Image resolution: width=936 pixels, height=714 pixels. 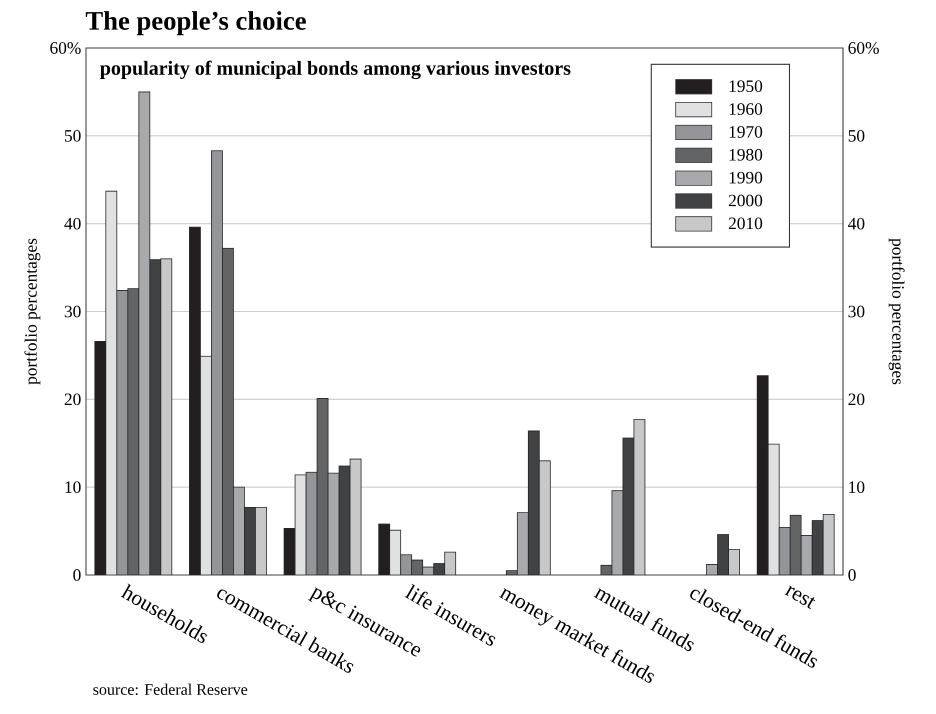 What do you see at coordinates (863, 48) in the screenshot?
I see `y2-tick-label: 60%` at bounding box center [863, 48].